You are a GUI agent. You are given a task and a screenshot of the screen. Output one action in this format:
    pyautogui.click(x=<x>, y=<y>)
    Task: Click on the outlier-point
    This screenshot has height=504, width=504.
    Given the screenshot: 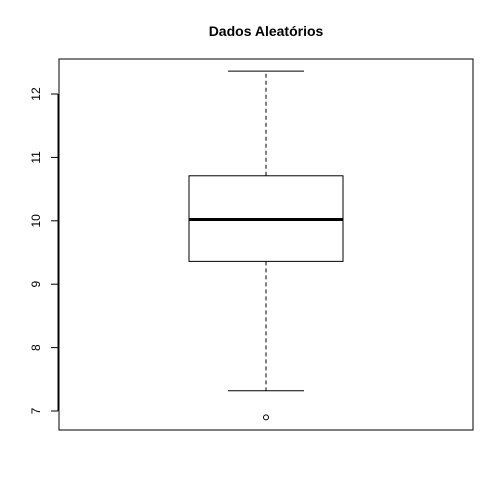 What is the action you would take?
    pyautogui.click(x=266, y=417)
    